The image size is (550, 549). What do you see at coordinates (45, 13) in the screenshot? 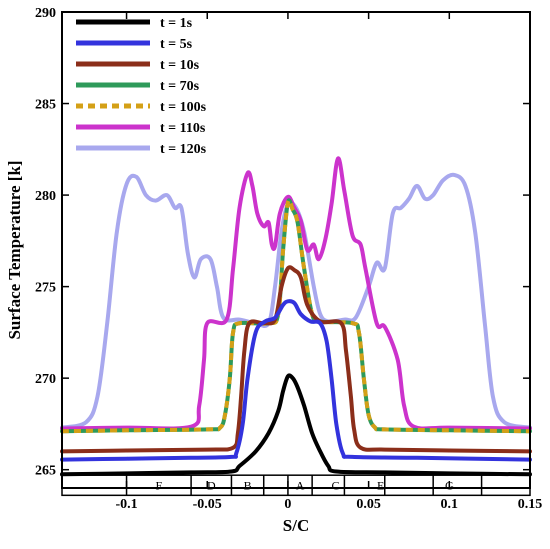
I see `y-tick-label: 290` at bounding box center [45, 13].